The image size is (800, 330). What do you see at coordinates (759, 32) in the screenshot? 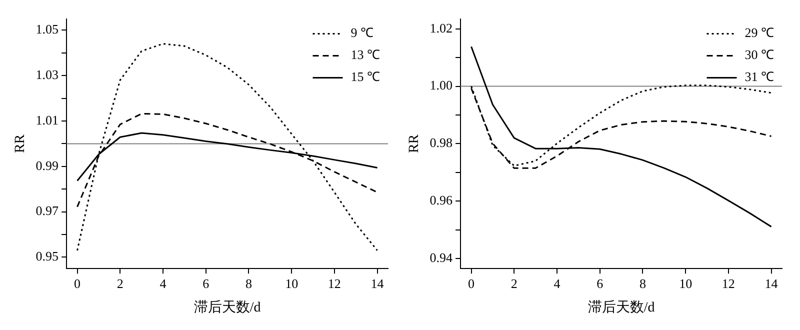
I see `legend-label: 29 ℃` at bounding box center [759, 32].